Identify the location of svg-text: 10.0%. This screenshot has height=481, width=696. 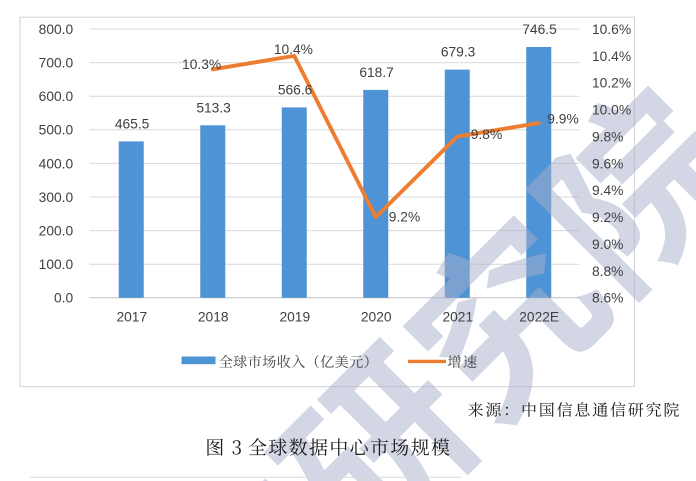
(611, 110).